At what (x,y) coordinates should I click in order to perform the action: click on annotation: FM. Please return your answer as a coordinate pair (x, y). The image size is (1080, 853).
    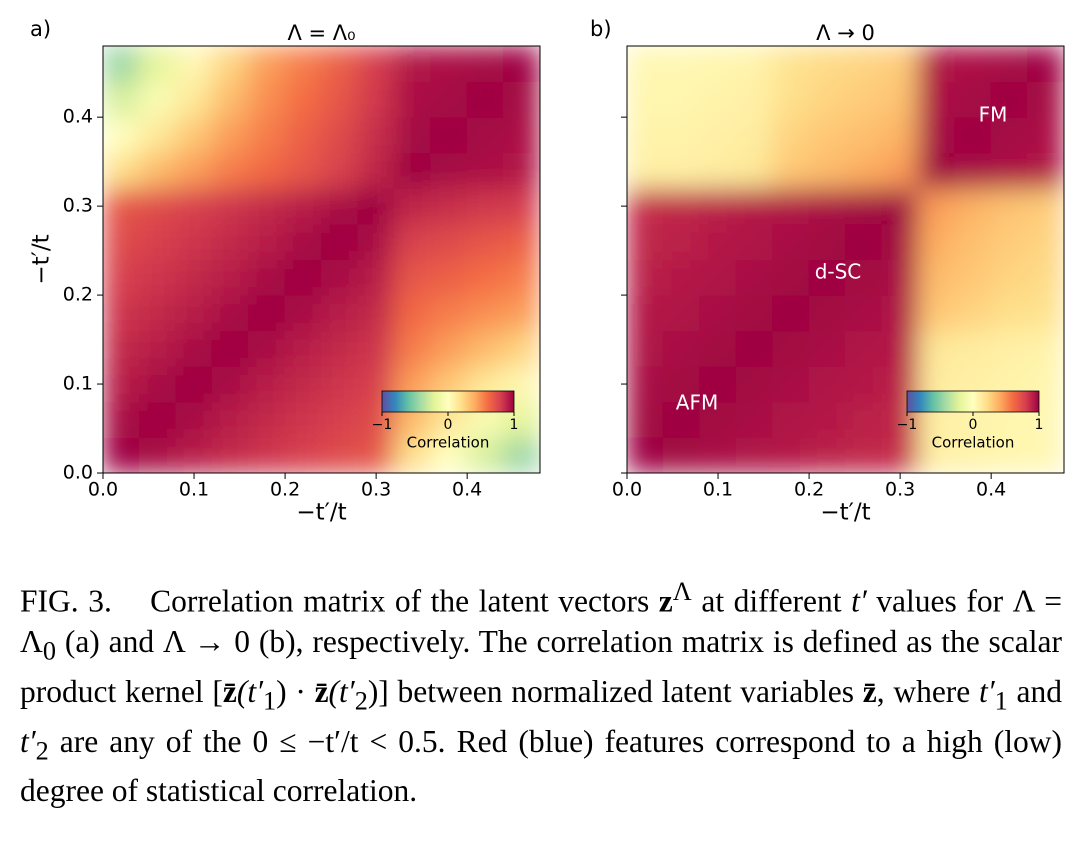
    Looking at the image, I should click on (993, 115).